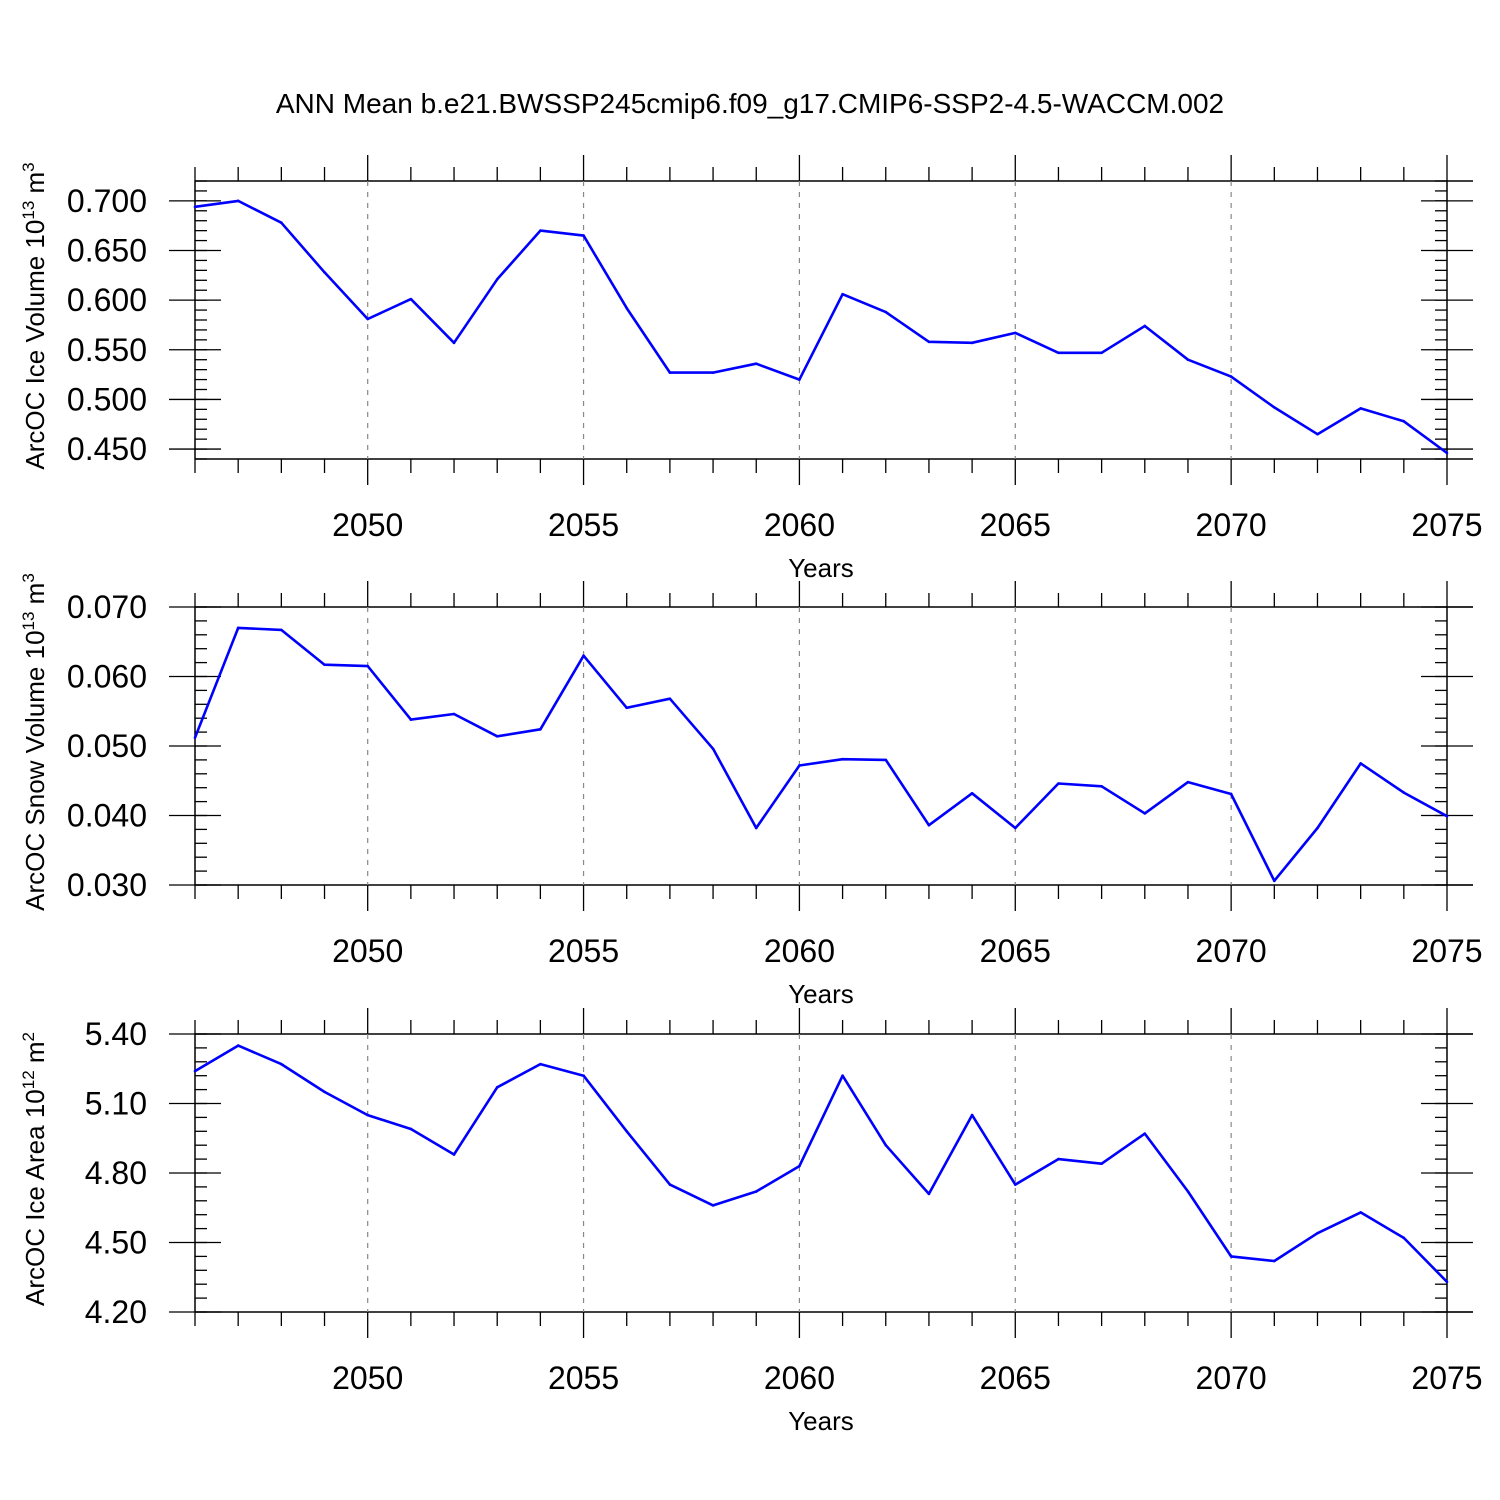 This screenshot has height=1500, width=1500. Describe the element at coordinates (28, 1079) in the screenshot. I see `y-axis-title-exponent: 12` at that location.